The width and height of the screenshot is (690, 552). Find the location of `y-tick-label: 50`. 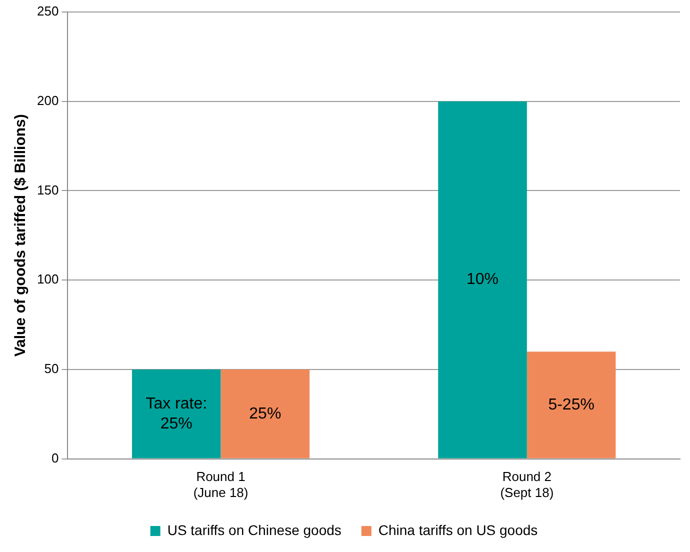

y-tick-label: 50 is located at coordinates (51, 368).